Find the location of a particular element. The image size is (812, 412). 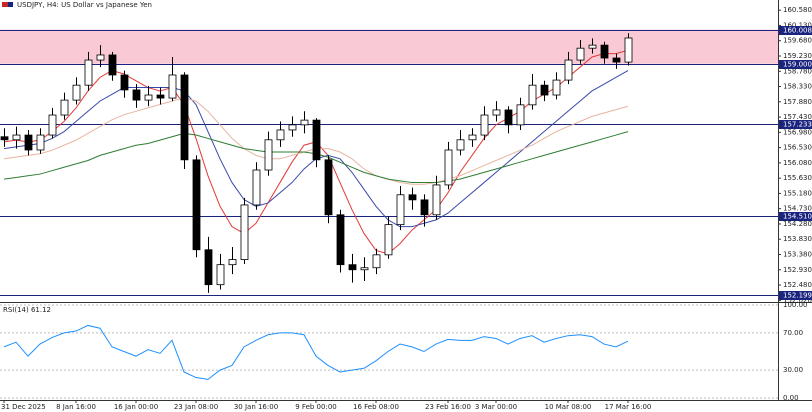

y-tick-label: 155.630 is located at coordinates (797, 178).